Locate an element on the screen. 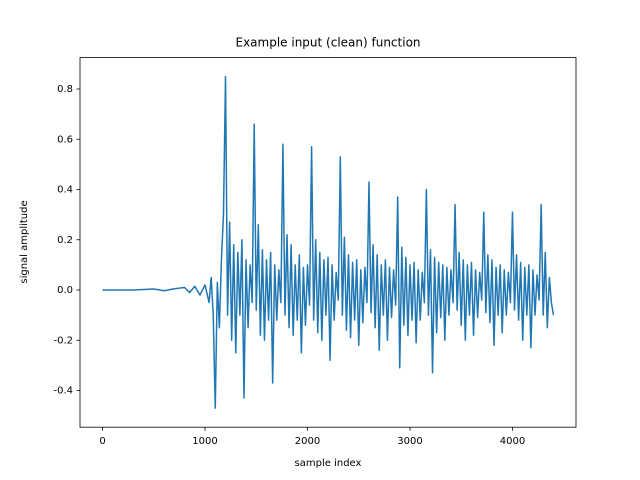 Image resolution: width=640 pixels, height=480 pixels. x-tick-label: 4000 is located at coordinates (512, 441).